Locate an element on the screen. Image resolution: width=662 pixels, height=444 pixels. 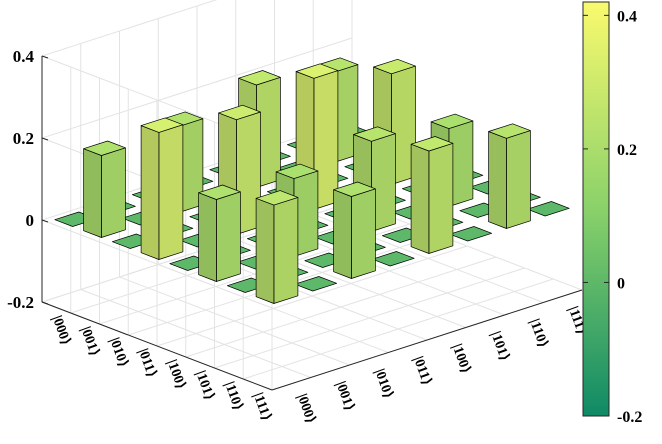
colorbar-tick-label: 0.4 is located at coordinates (627, 16).